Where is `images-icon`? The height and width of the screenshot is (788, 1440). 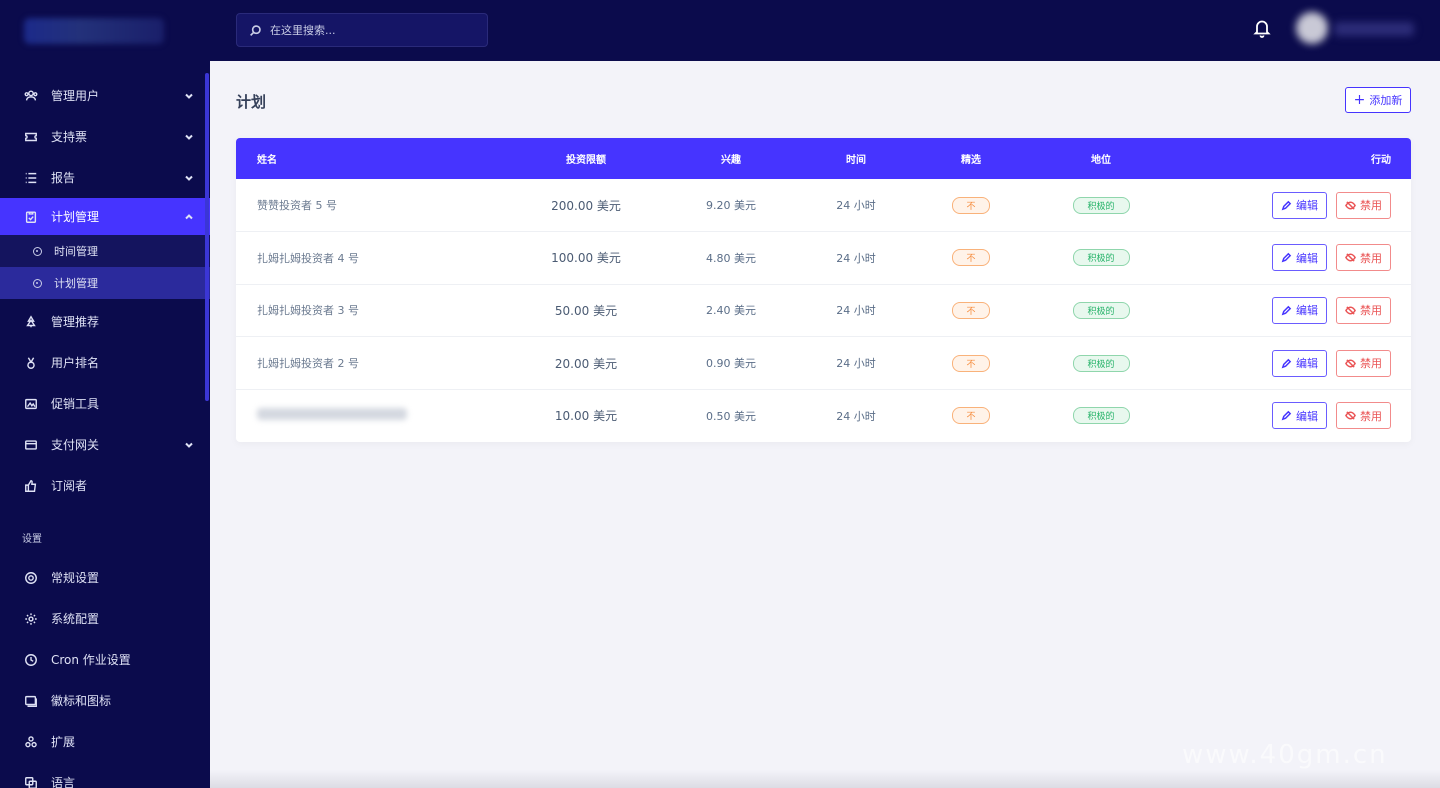 images-icon is located at coordinates (31, 701).